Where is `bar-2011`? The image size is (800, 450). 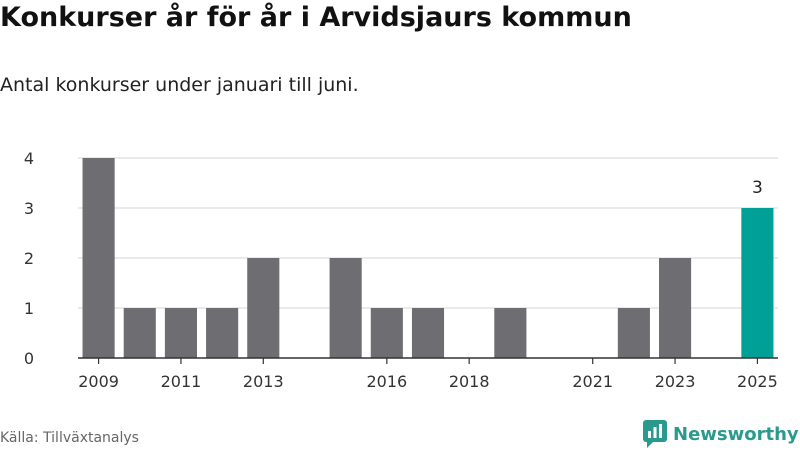 bar-2011 is located at coordinates (180, 333).